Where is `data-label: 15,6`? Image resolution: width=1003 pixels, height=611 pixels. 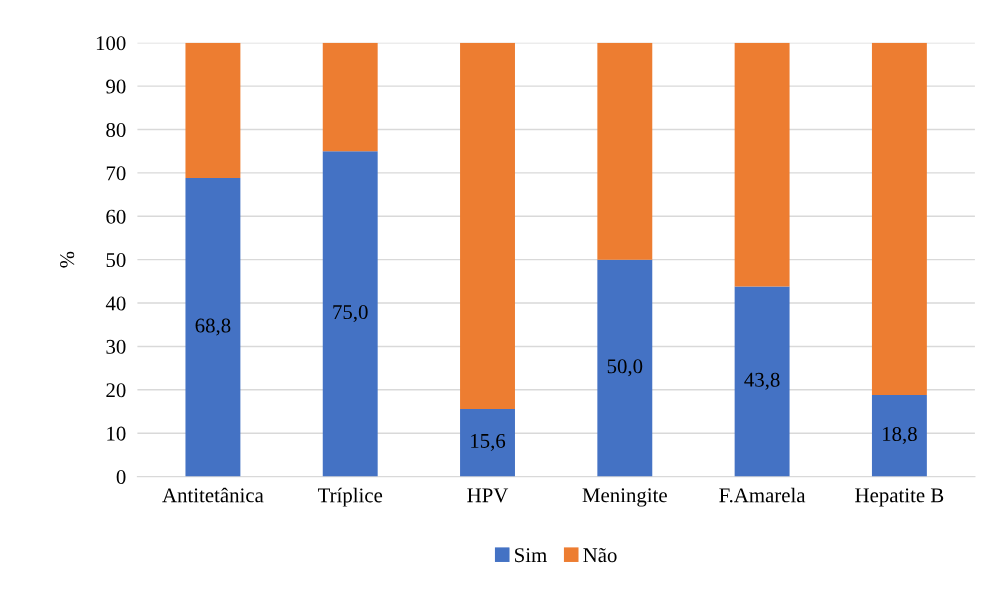
data-label: 15,6 is located at coordinates (488, 442).